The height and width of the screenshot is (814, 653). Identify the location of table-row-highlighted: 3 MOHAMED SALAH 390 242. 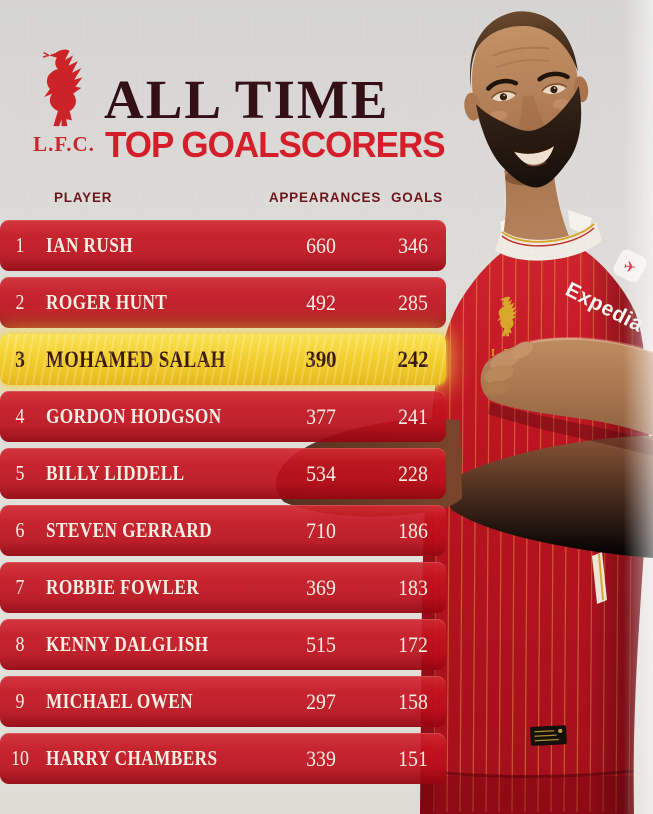
(223, 359).